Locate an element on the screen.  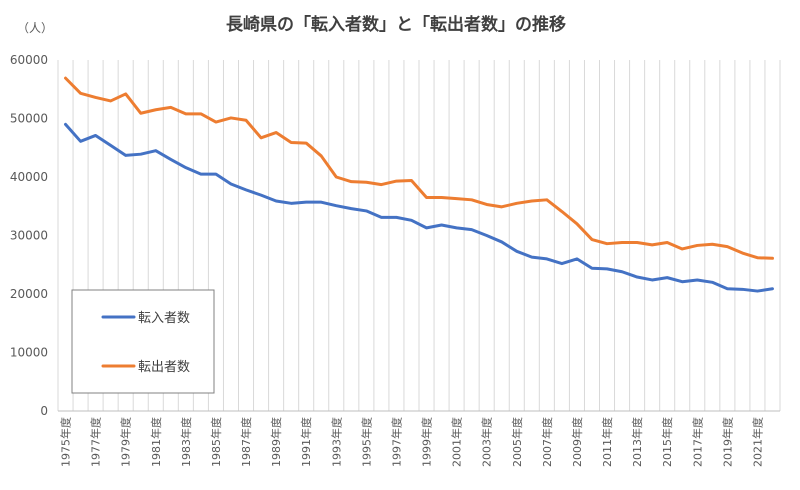
x-tick-label: 2007年度 is located at coordinates (547, 442).